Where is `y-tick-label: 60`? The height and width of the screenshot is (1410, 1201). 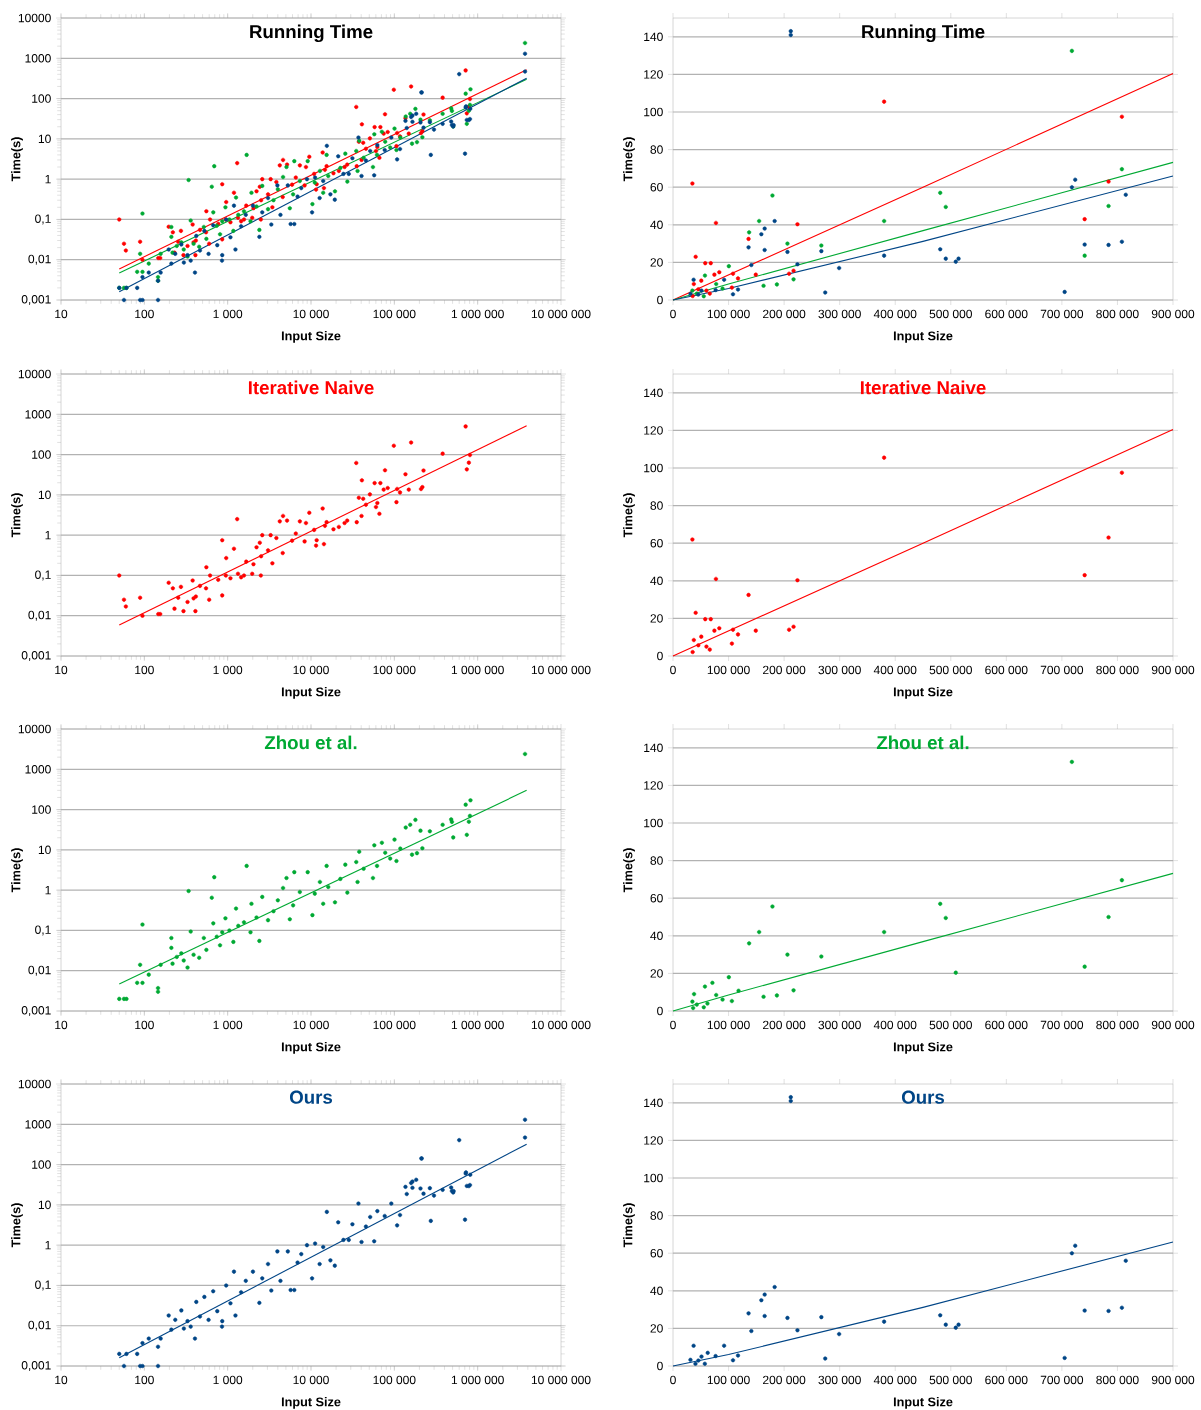
y-tick-label: 60 is located at coordinates (656, 898).